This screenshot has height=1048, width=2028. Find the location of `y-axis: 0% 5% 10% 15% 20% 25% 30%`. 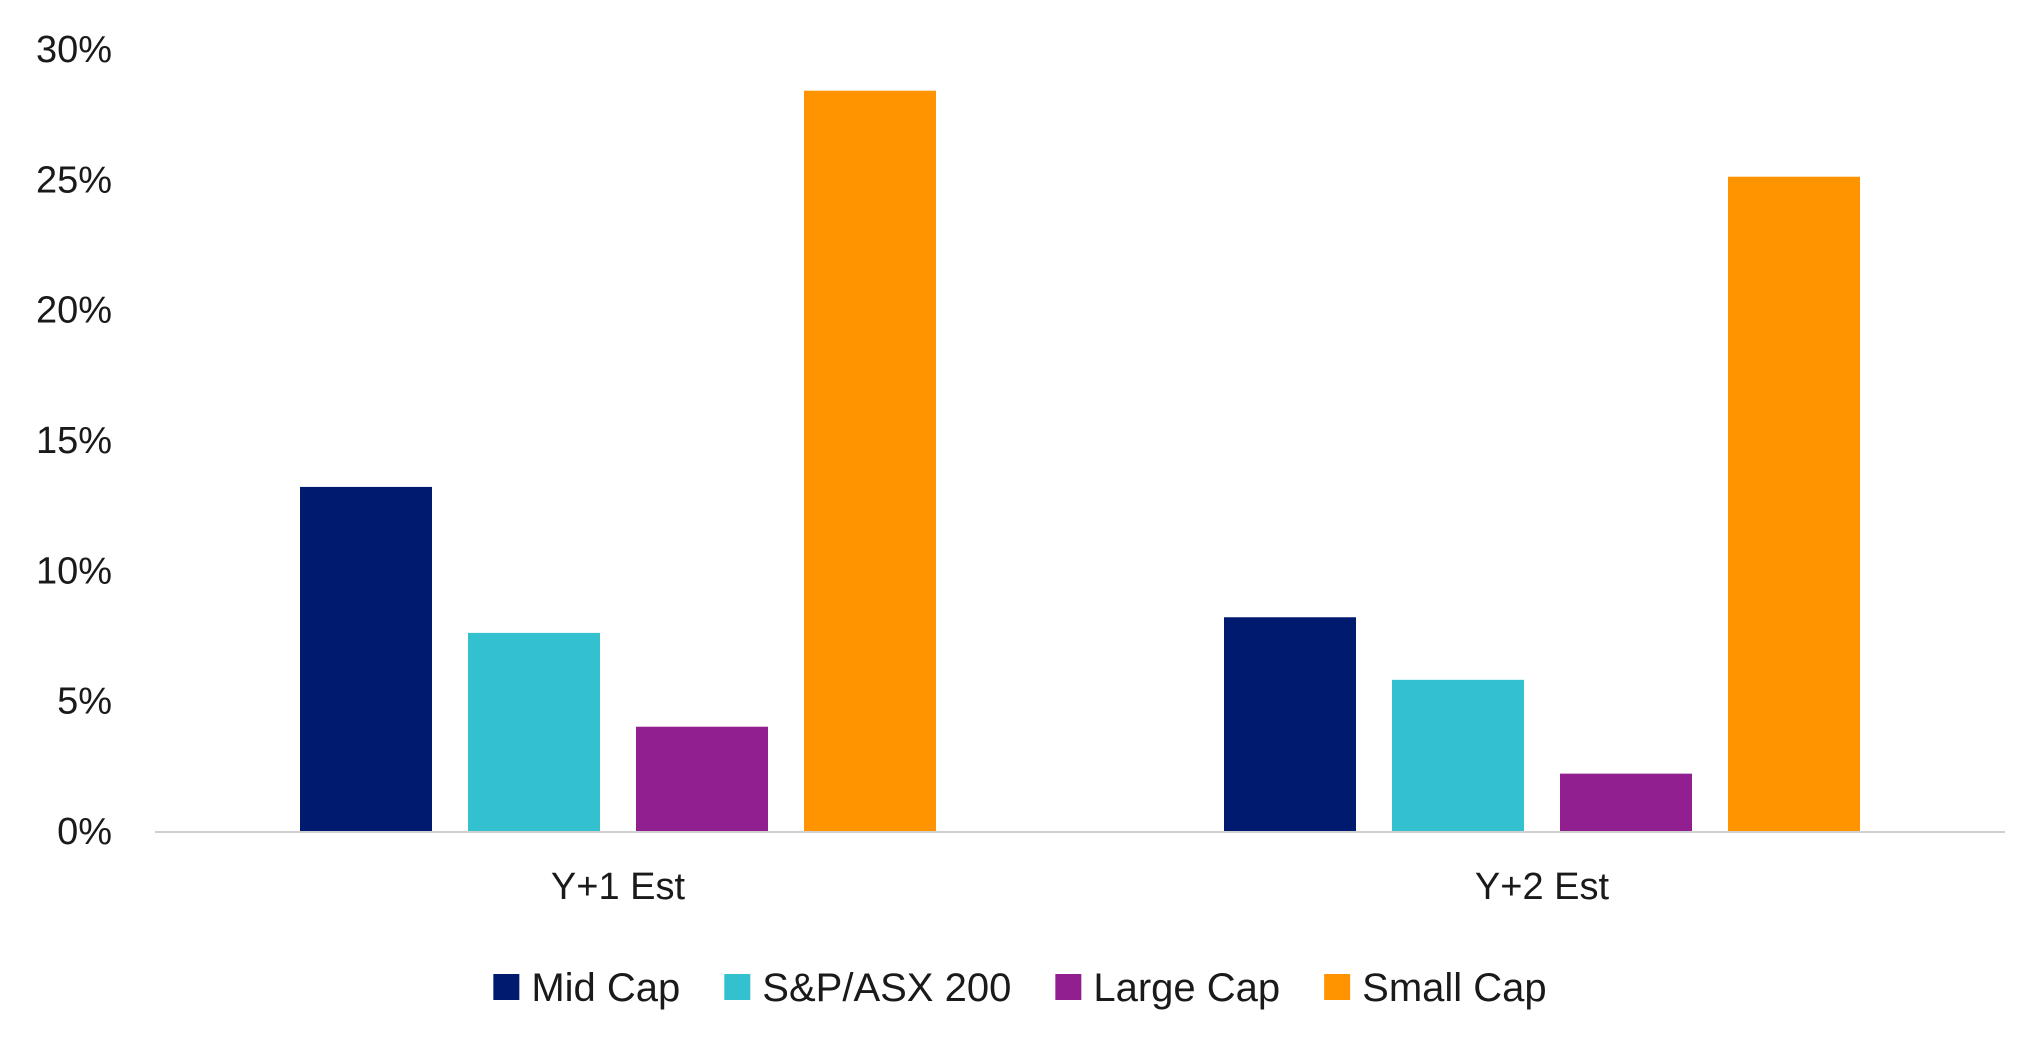

y-axis: 0% 5% 10% 15% 20% 25% 30% is located at coordinates (74, 441).